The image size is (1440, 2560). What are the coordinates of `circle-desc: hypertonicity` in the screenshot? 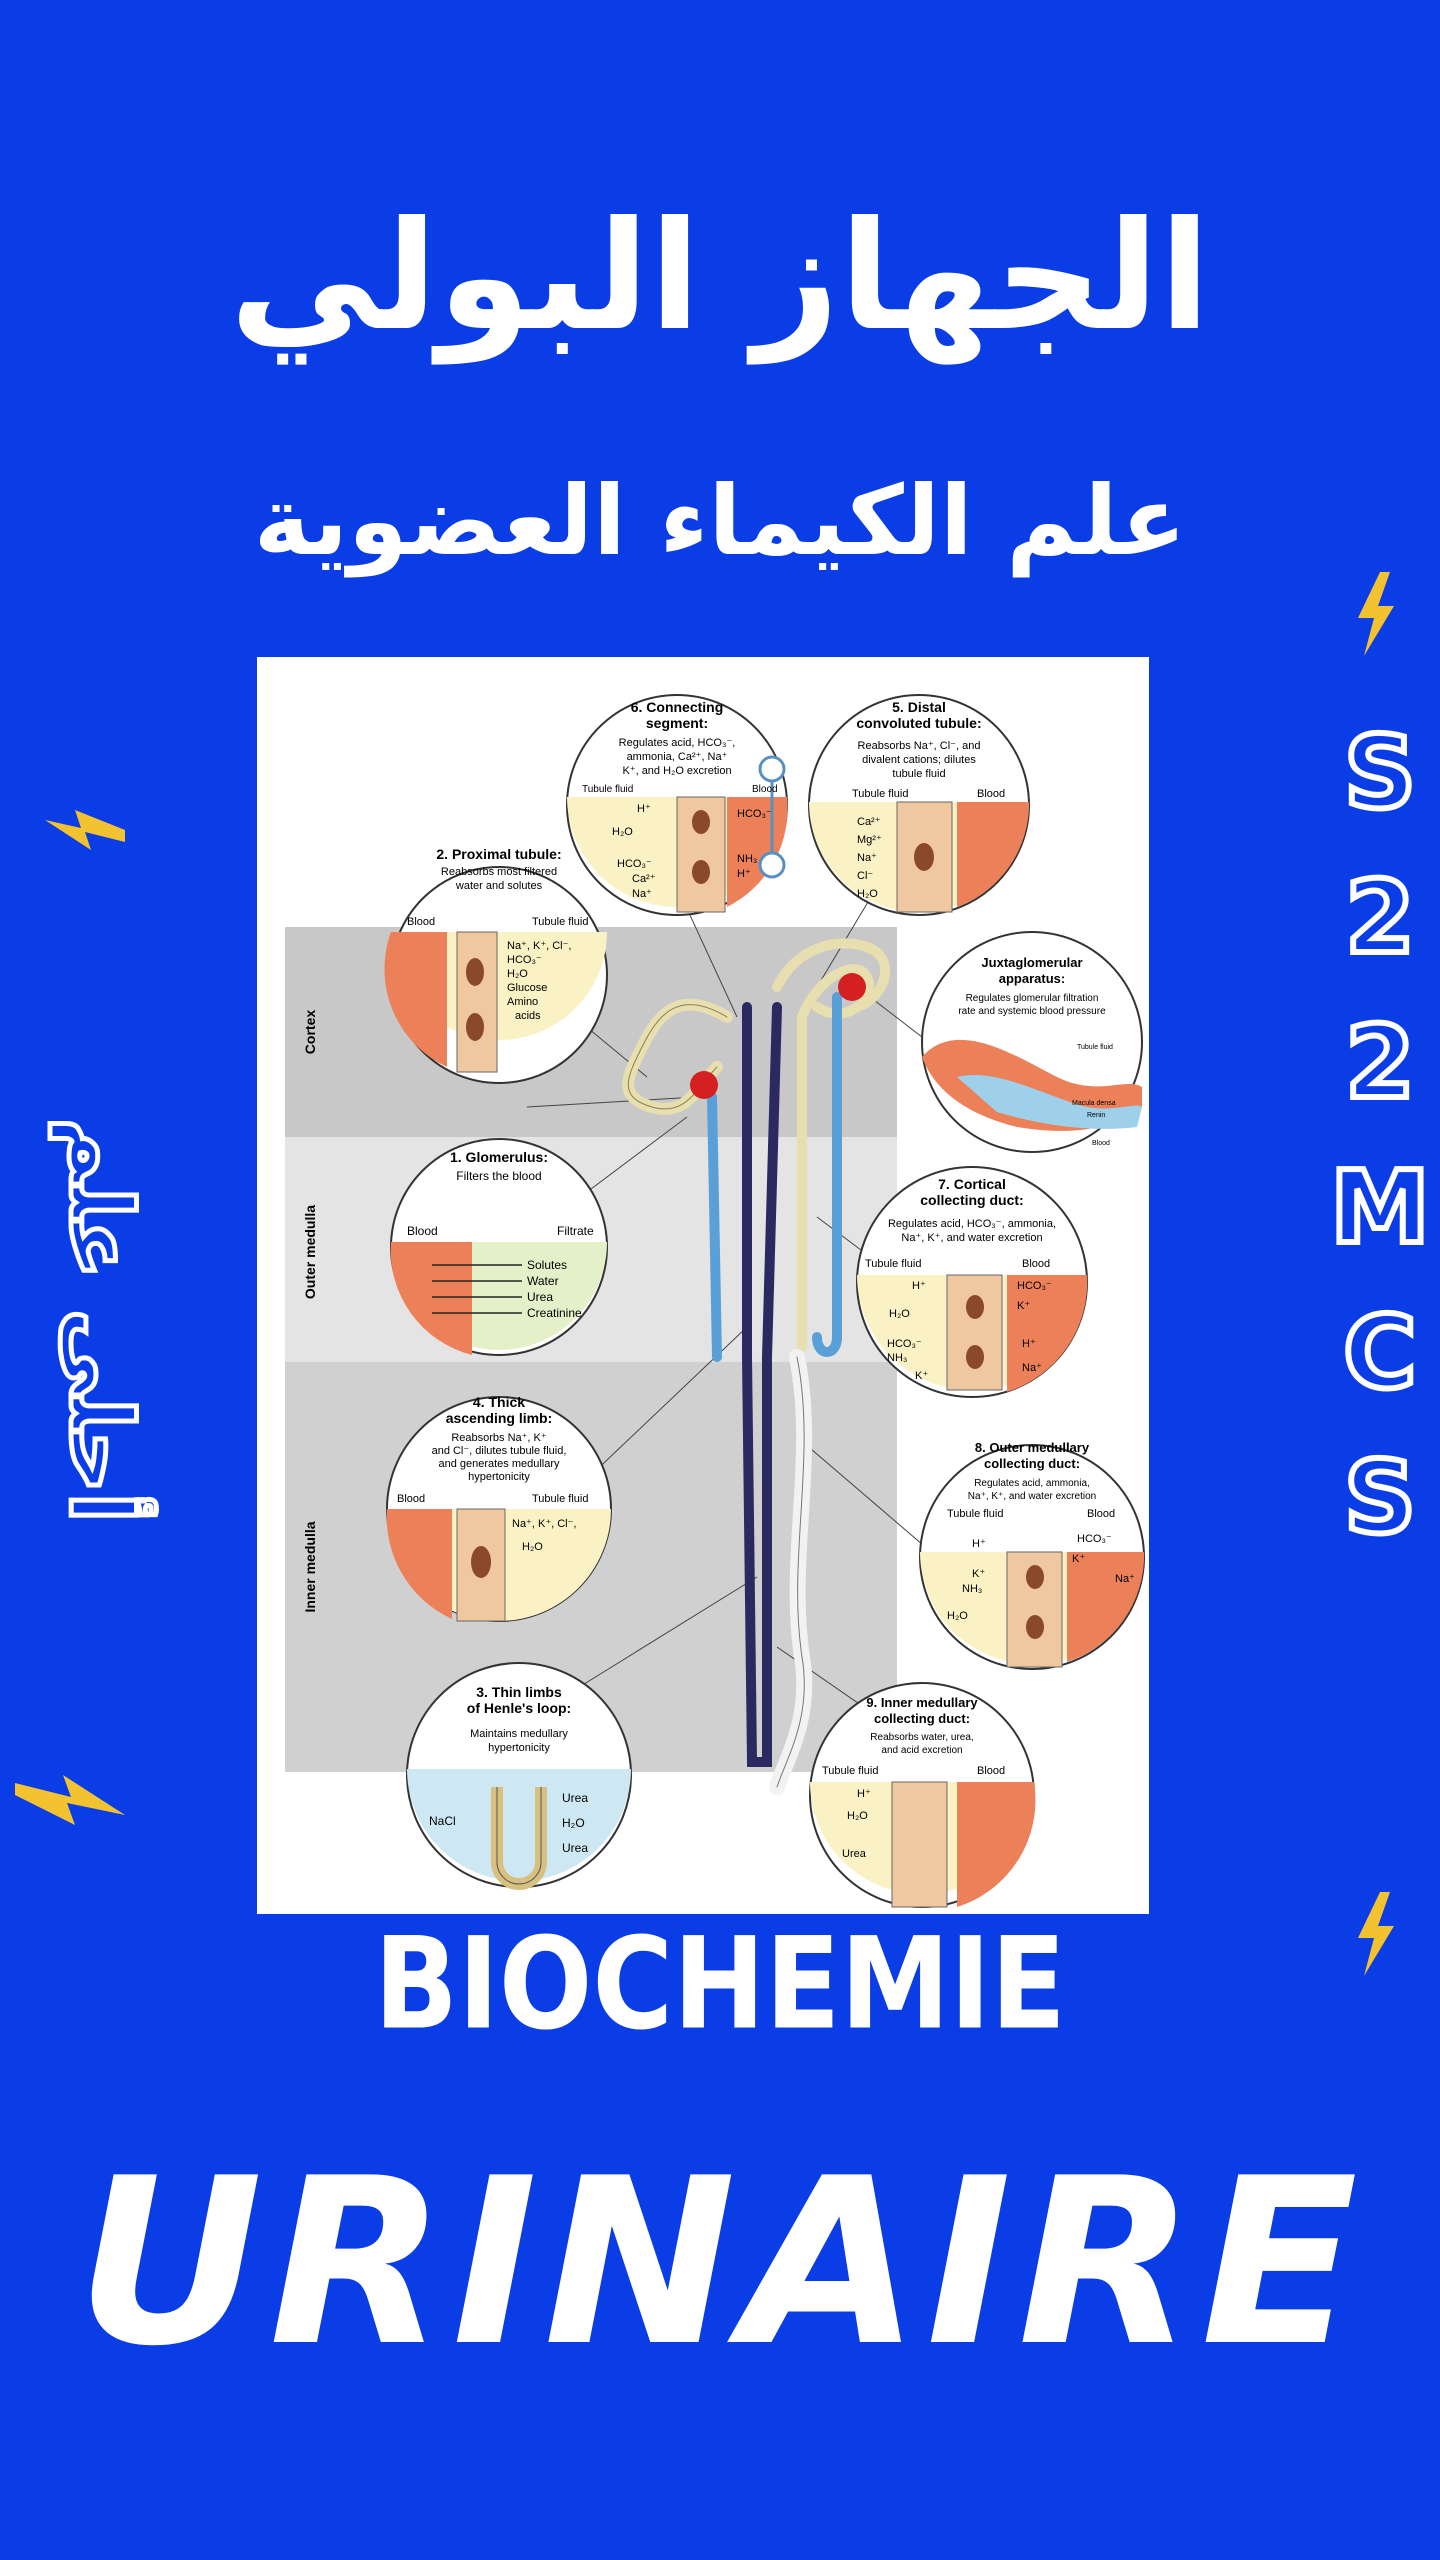 It's located at (499, 1477).